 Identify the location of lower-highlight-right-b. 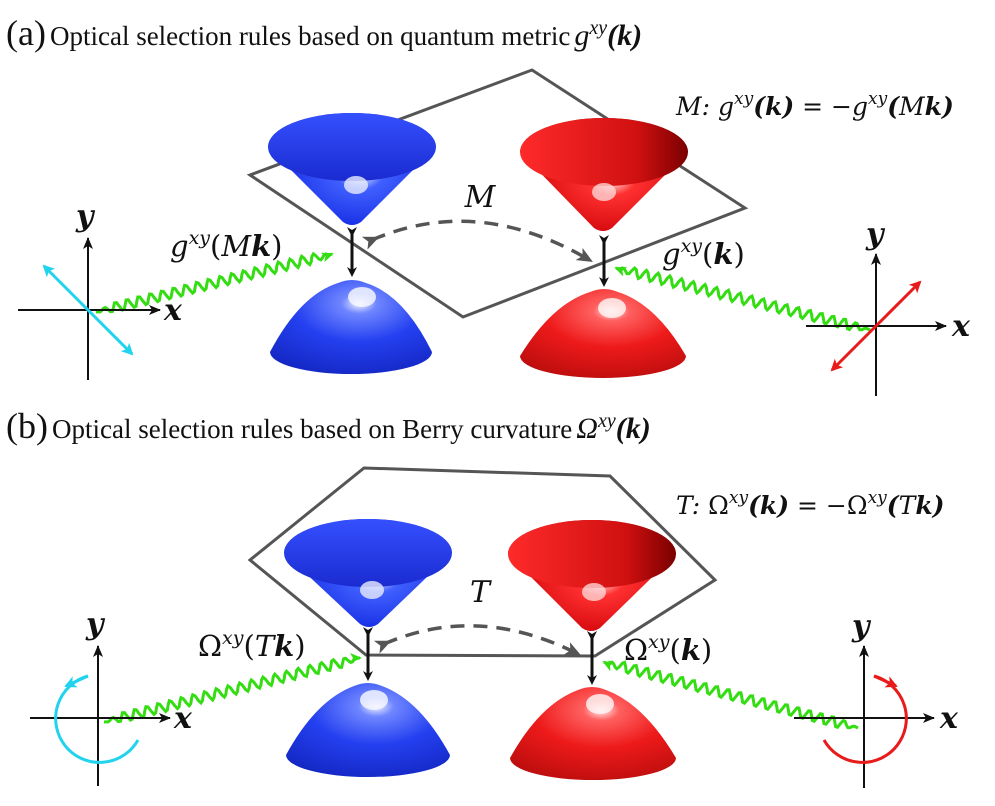
(600, 704).